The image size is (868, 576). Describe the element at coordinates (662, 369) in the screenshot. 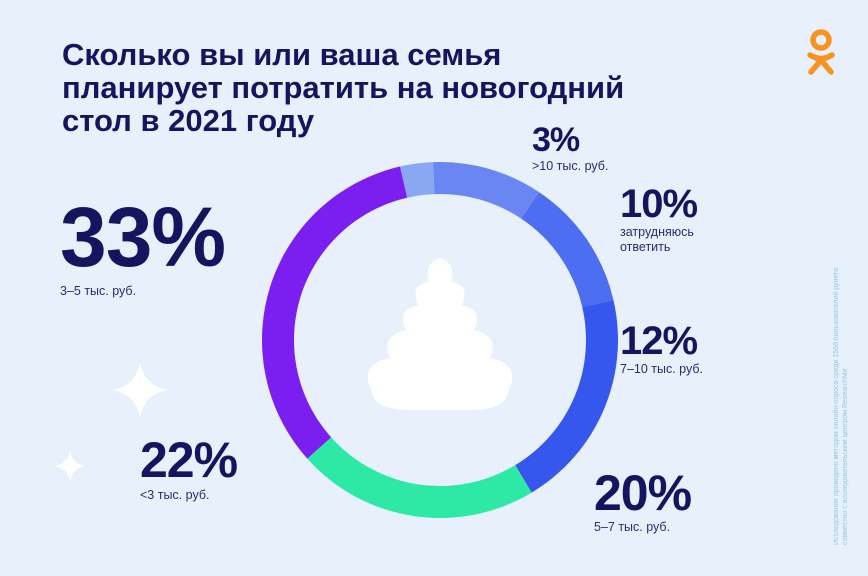

I see `slice-description: 7–10 тыс. руб.` at that location.